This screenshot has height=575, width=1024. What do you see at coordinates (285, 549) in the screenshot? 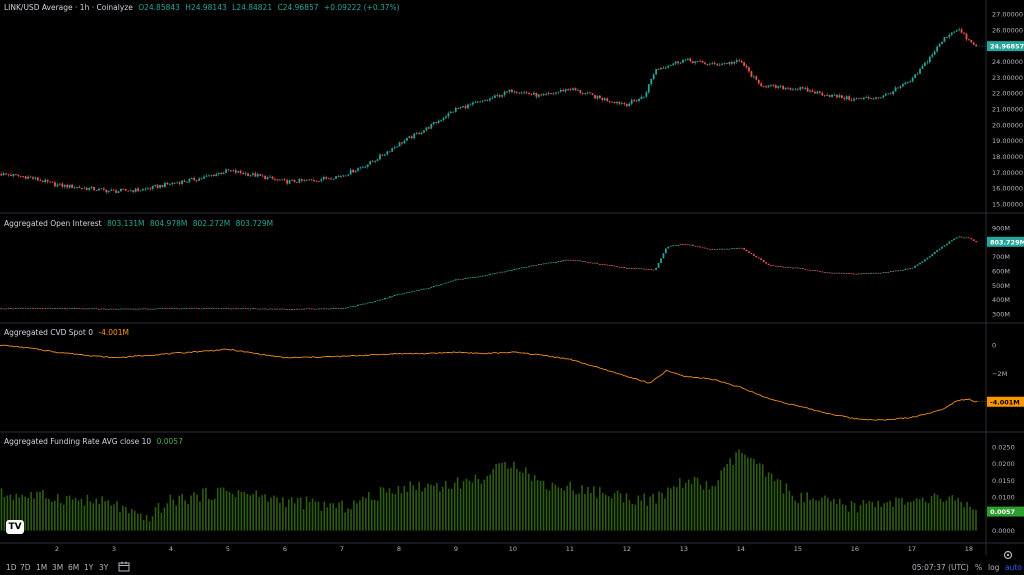
I see `x-axis-label: 6` at bounding box center [285, 549].